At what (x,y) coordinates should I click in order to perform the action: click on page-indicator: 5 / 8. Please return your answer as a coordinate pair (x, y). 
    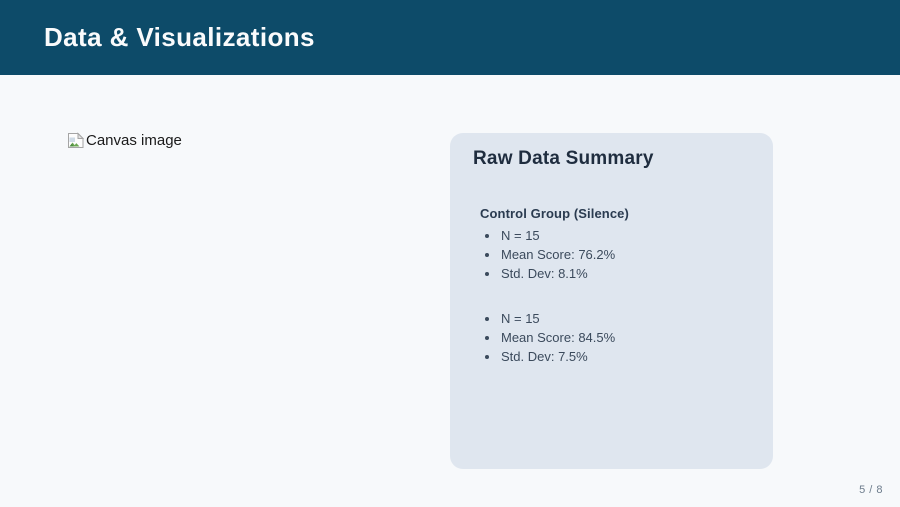
    Looking at the image, I should click on (871, 490).